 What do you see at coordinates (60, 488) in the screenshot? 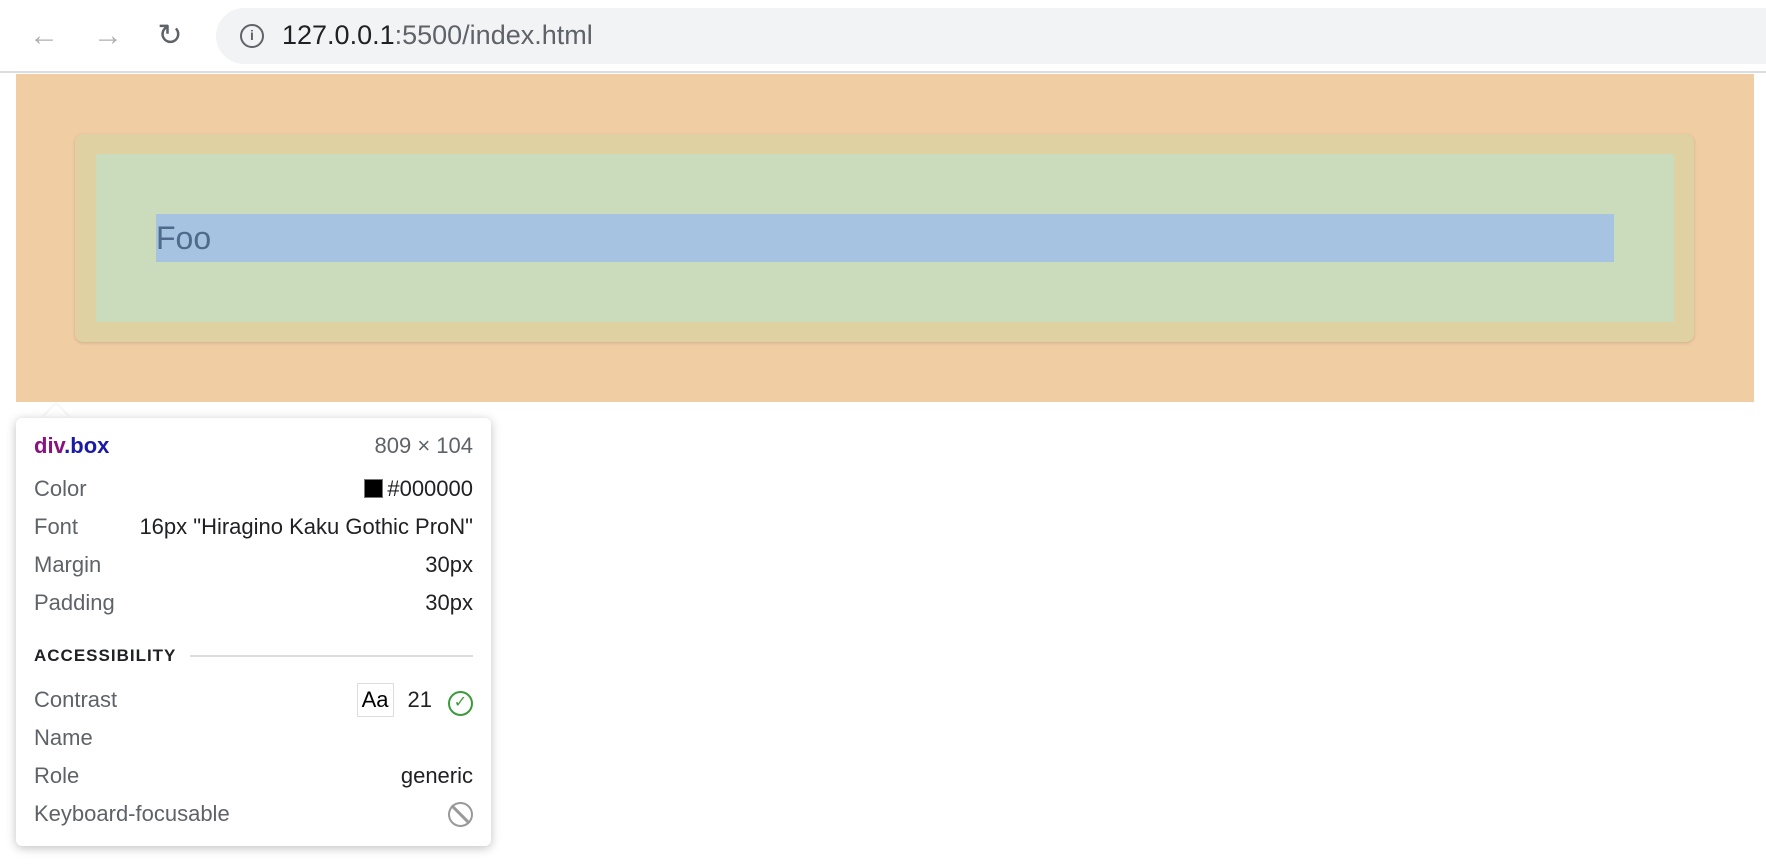
I see `row-label: Color` at bounding box center [60, 488].